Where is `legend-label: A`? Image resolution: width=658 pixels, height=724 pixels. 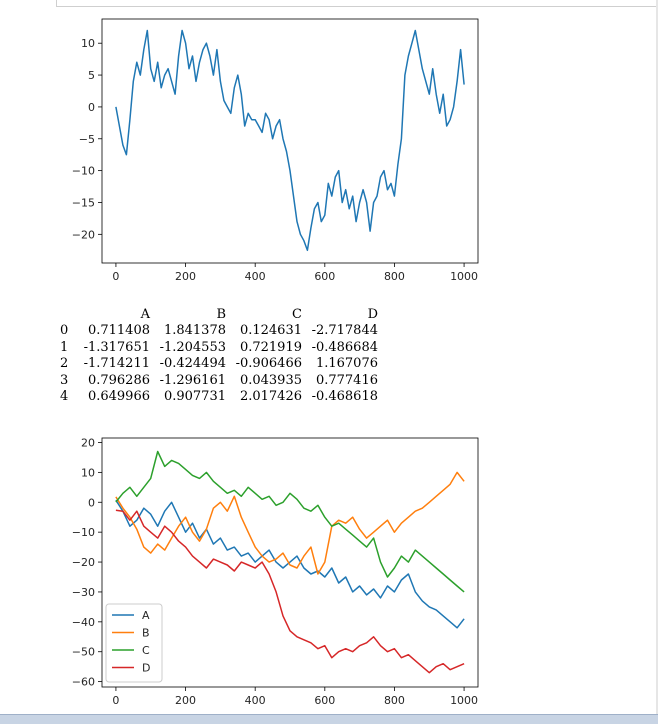 legend-label: A is located at coordinates (146, 615).